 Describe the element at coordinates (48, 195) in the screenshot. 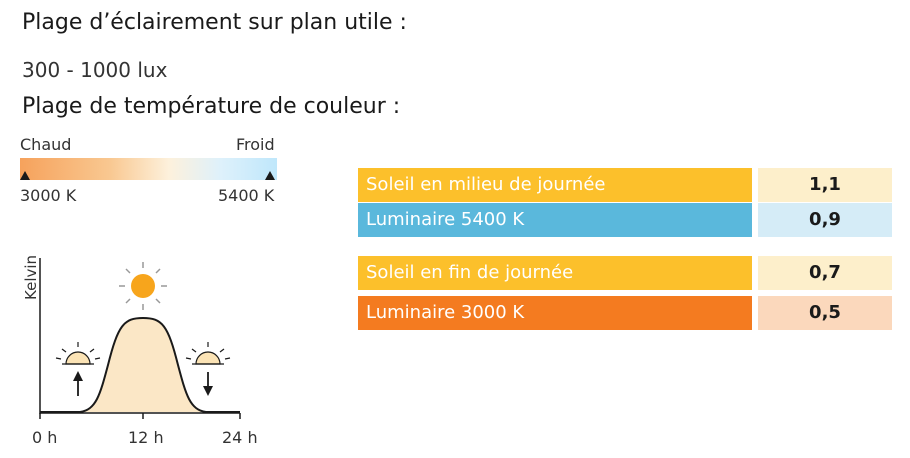

I see `min-temperature-label: 3000 K` at that location.